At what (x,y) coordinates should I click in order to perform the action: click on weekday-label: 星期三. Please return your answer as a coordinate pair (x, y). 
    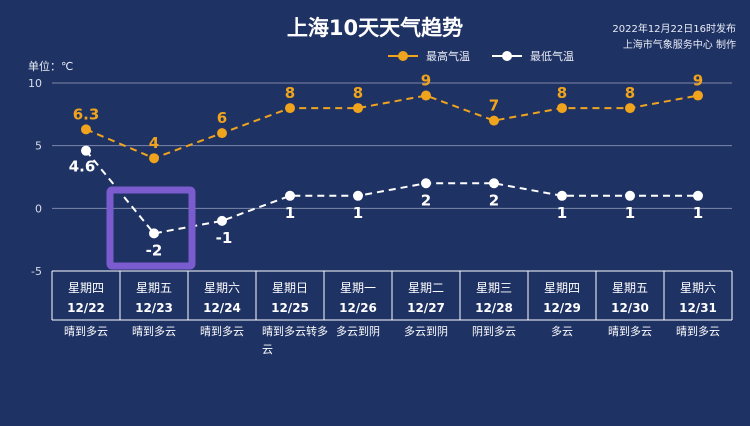
    Looking at the image, I should click on (494, 288).